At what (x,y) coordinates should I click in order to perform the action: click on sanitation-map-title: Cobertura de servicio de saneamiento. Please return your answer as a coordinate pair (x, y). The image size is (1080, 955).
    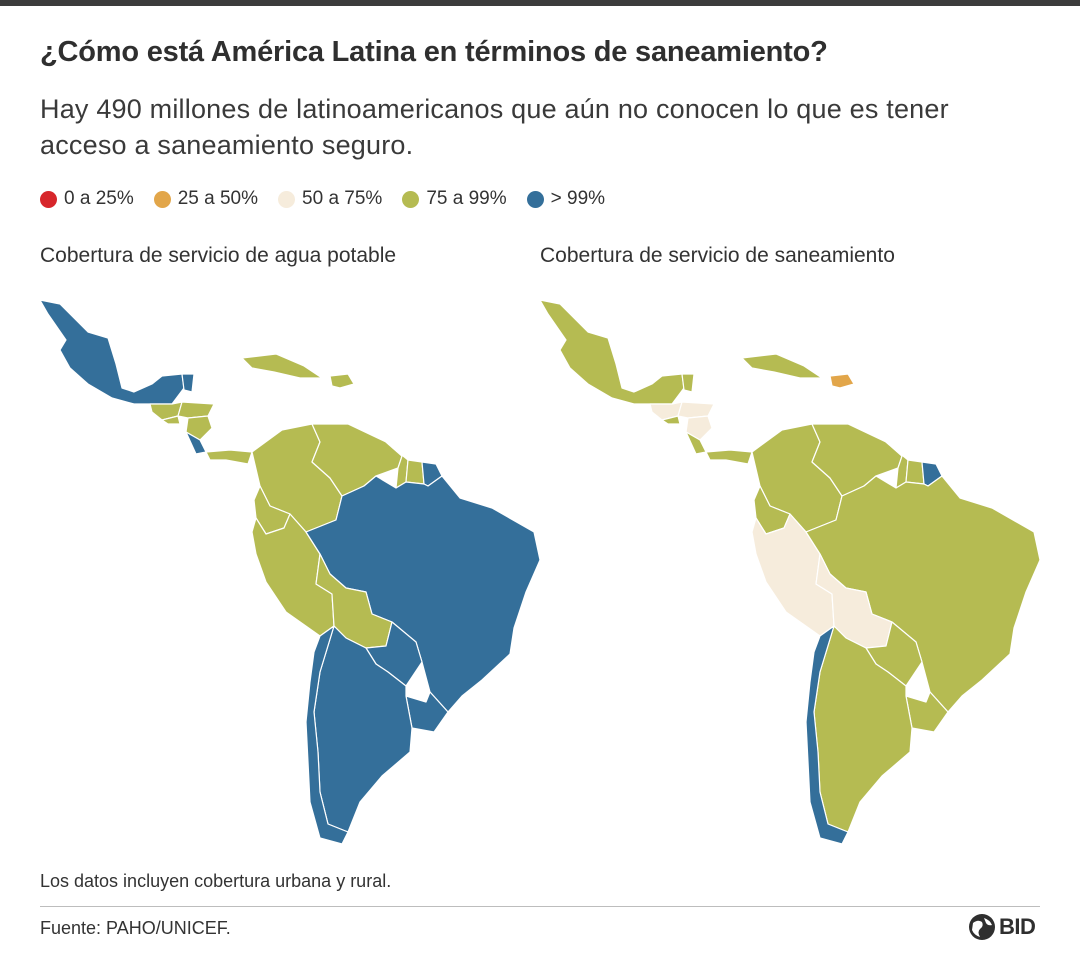
    Looking at the image, I should click on (717, 255).